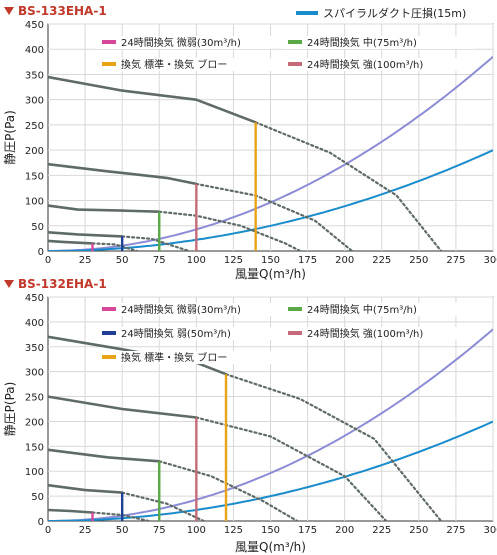 This screenshot has height=555, width=497. What do you see at coordinates (394, 13) in the screenshot?
I see `top-legend-label: スパイラルダクト圧損(15m)` at bounding box center [394, 13].